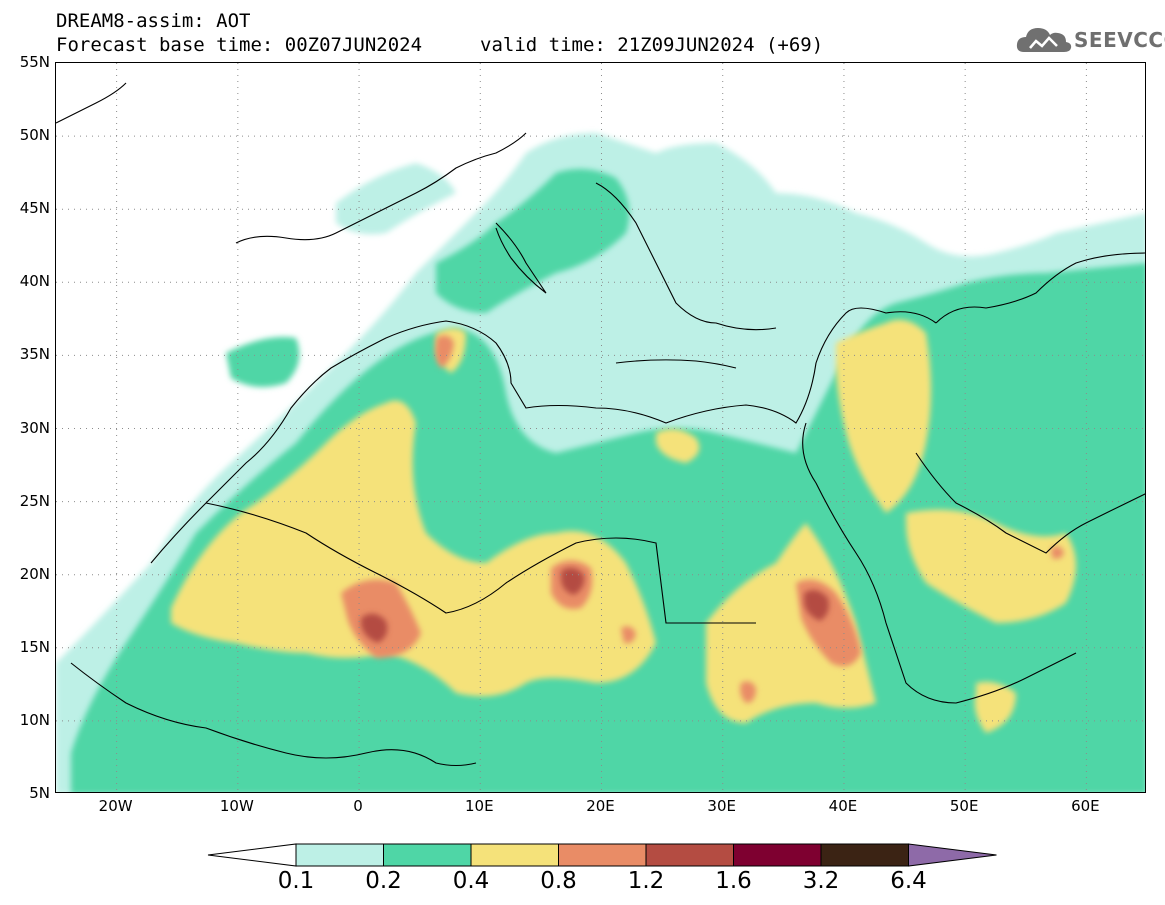  What do you see at coordinates (34, 208) in the screenshot?
I see `lat-tick-label: 45N` at bounding box center [34, 208].